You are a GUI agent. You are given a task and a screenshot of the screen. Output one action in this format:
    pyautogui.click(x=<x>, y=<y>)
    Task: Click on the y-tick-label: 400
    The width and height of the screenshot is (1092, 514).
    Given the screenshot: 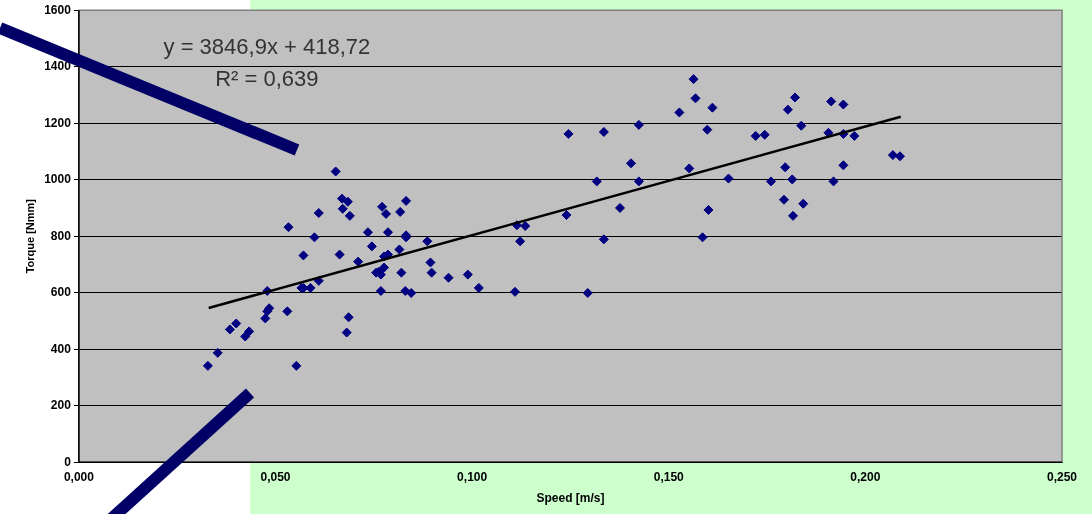 What is the action you would take?
    pyautogui.click(x=61, y=348)
    